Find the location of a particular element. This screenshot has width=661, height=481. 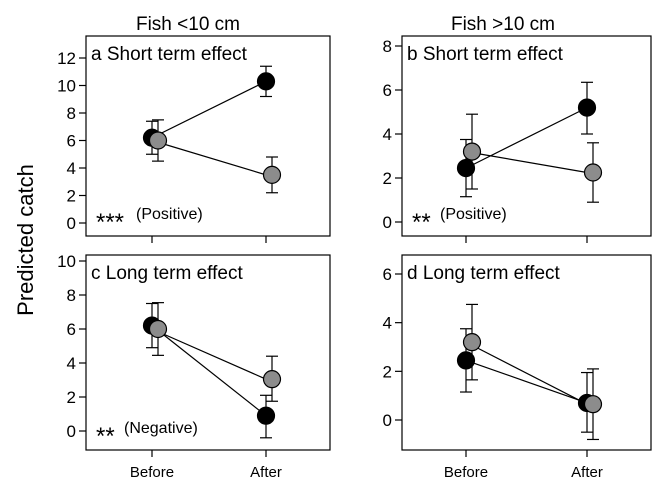

y-axis-label: Predicted catch is located at coordinates (25, 240).